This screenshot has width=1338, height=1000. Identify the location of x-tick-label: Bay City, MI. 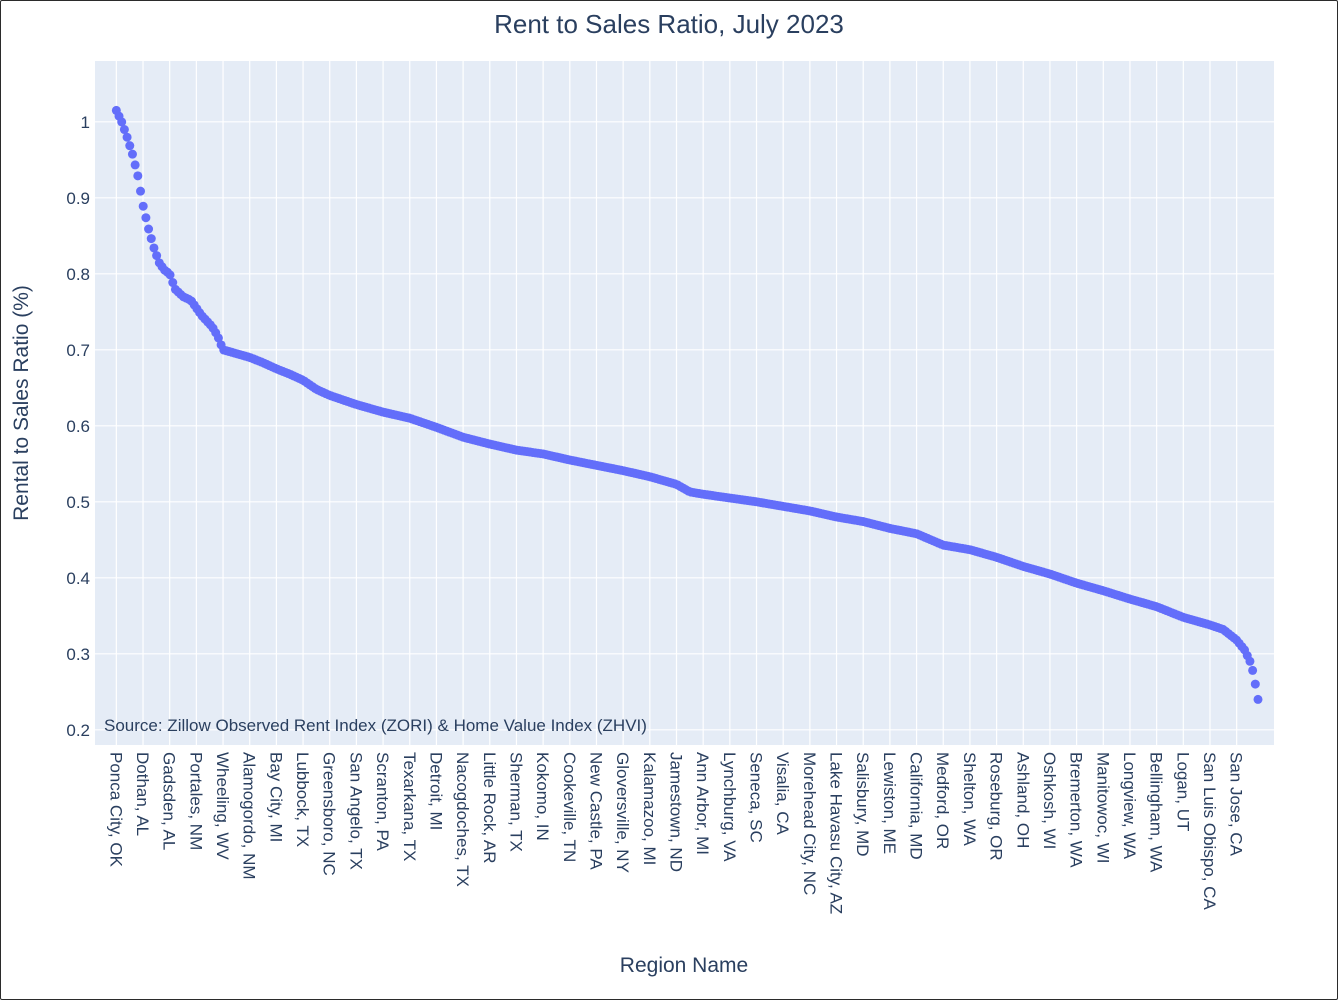
(275, 797).